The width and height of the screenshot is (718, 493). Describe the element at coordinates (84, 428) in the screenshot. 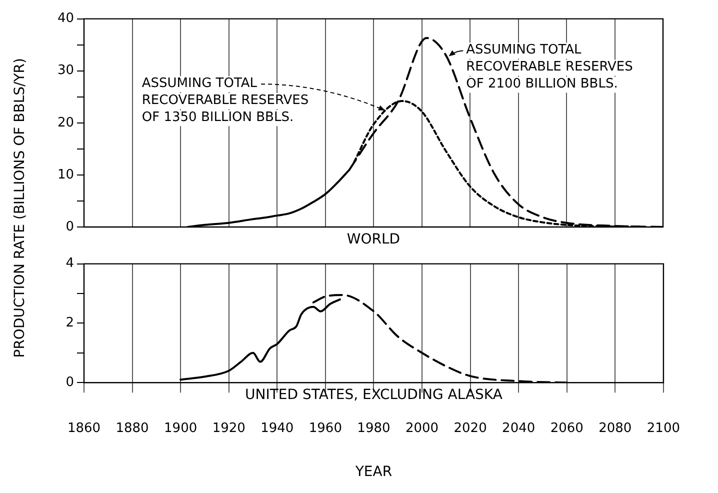

I see `x-tick-label: 1860` at that location.